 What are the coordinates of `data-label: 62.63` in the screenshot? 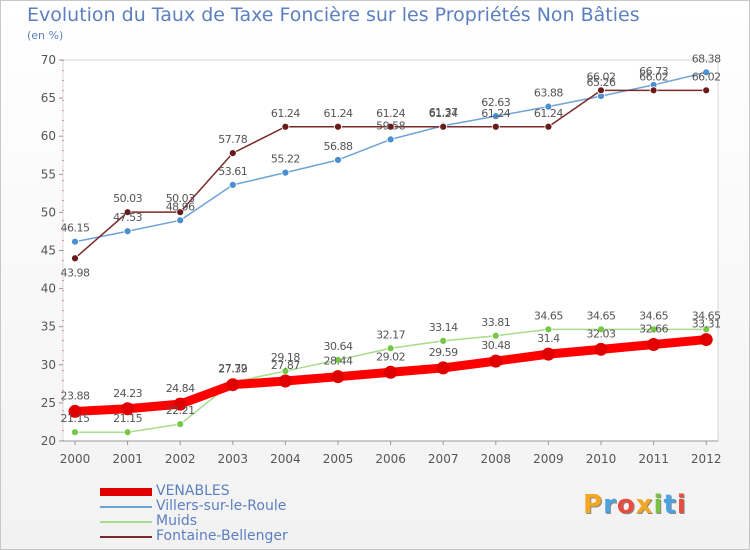 It's located at (495, 102).